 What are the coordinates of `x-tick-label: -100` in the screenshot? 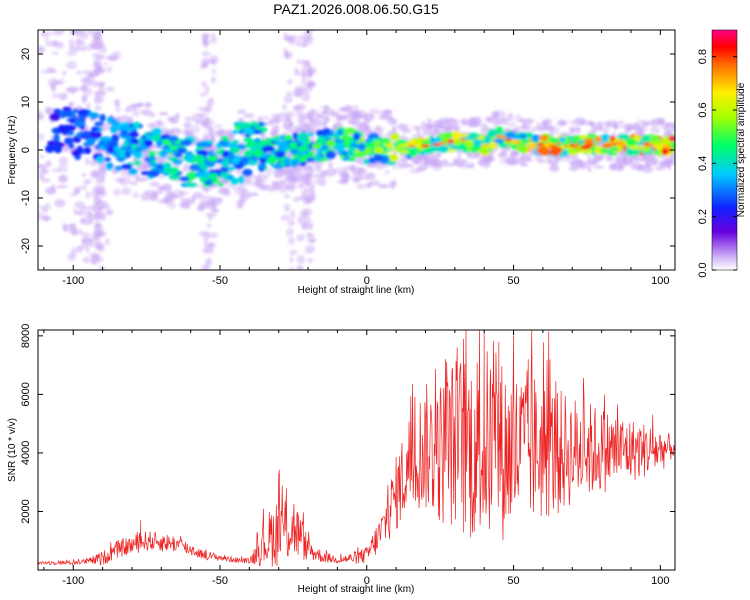 It's located at (73, 281).